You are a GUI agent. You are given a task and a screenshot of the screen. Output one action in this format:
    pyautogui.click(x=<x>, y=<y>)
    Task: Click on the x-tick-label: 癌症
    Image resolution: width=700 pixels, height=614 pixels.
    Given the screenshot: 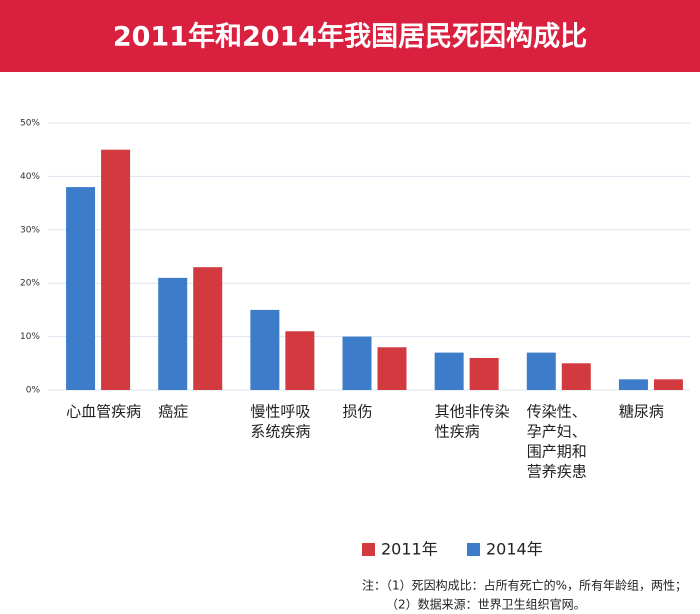 What is the action you would take?
    pyautogui.click(x=173, y=412)
    